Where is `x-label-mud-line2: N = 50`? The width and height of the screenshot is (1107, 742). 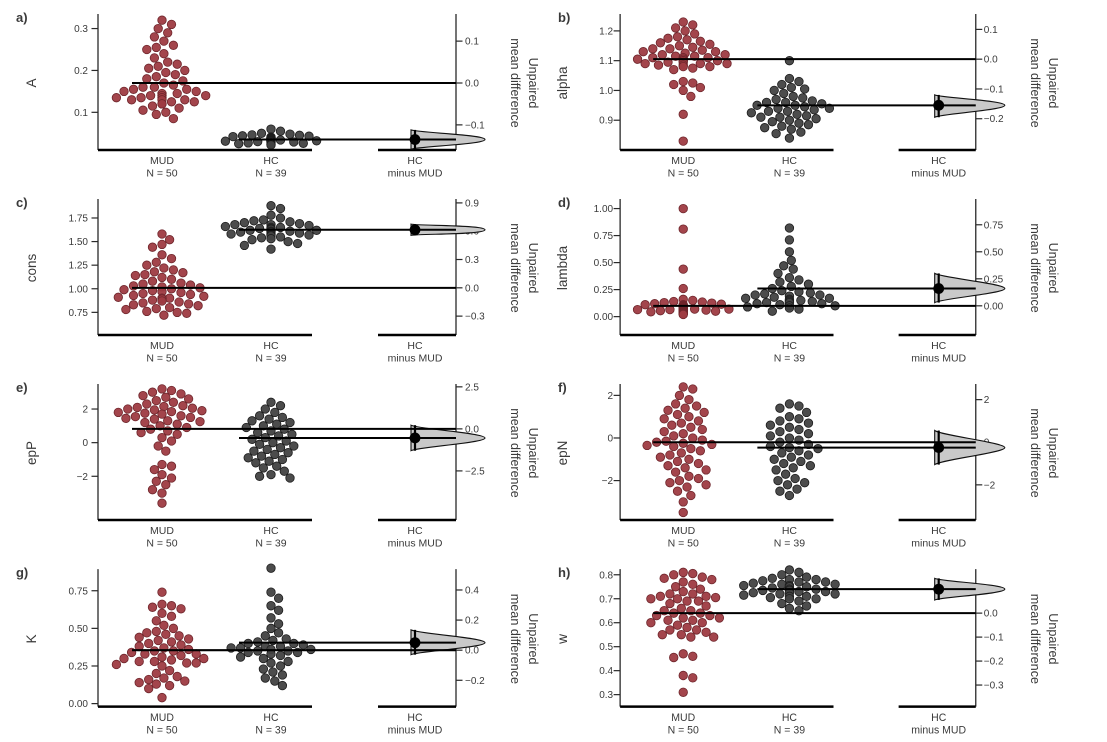
x-label-mud-line2: N = 50 is located at coordinates (683, 174).